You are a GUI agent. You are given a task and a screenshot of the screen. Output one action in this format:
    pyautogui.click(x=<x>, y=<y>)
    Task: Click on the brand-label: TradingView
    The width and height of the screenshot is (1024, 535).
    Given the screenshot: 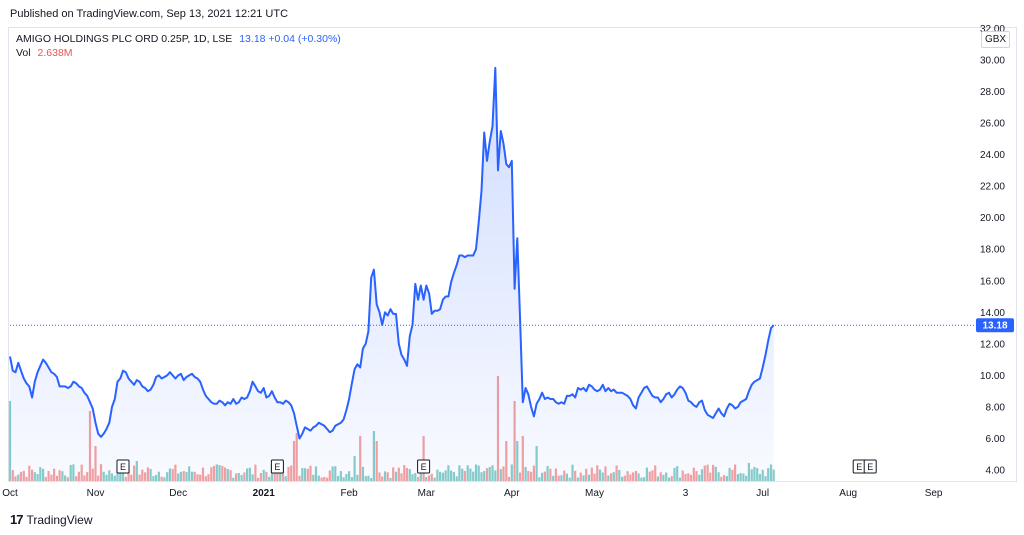 What is the action you would take?
    pyautogui.click(x=59, y=519)
    